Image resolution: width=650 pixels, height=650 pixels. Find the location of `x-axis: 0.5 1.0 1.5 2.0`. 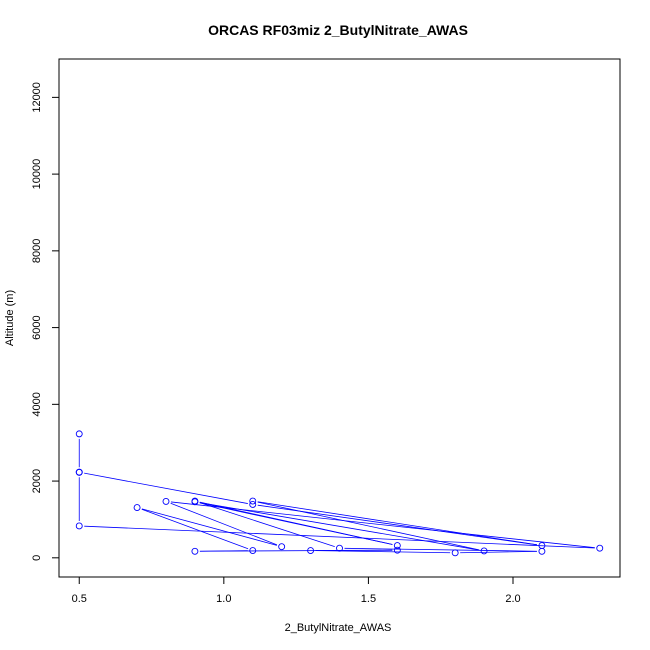

x-axis: 0.5 1.0 1.5 2.0 is located at coordinates (296, 590).